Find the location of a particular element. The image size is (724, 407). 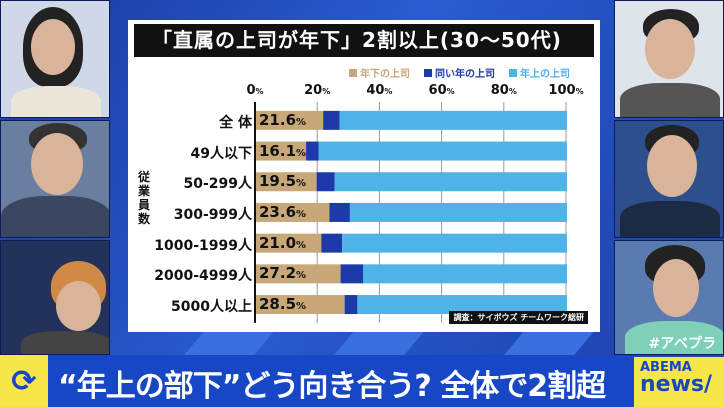

category-label: 300-999人 is located at coordinates (212, 214).